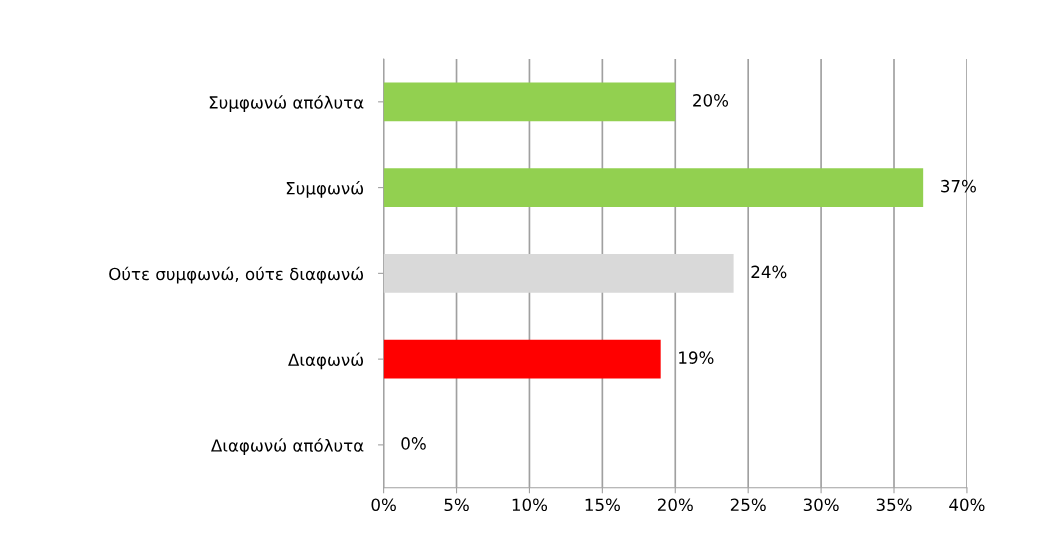 The width and height of the screenshot is (1051, 536). What do you see at coordinates (236, 275) in the screenshot?
I see `y-tick-label: Ούτε συμφωνώ, ούτε διαφωνώ` at bounding box center [236, 275].